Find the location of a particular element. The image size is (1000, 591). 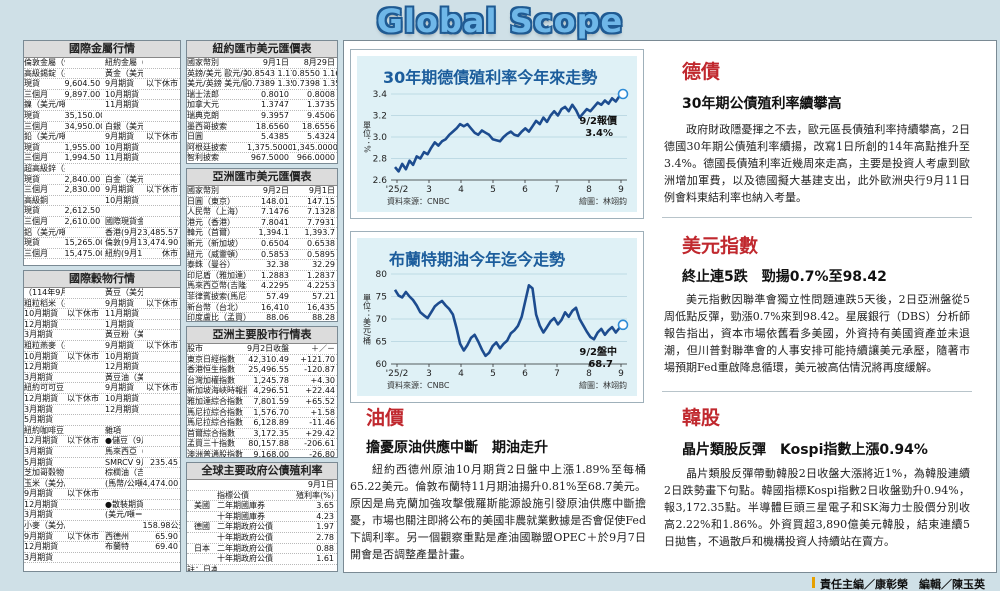

table-cell: 9月期貨 is located at coordinates (119, 388).